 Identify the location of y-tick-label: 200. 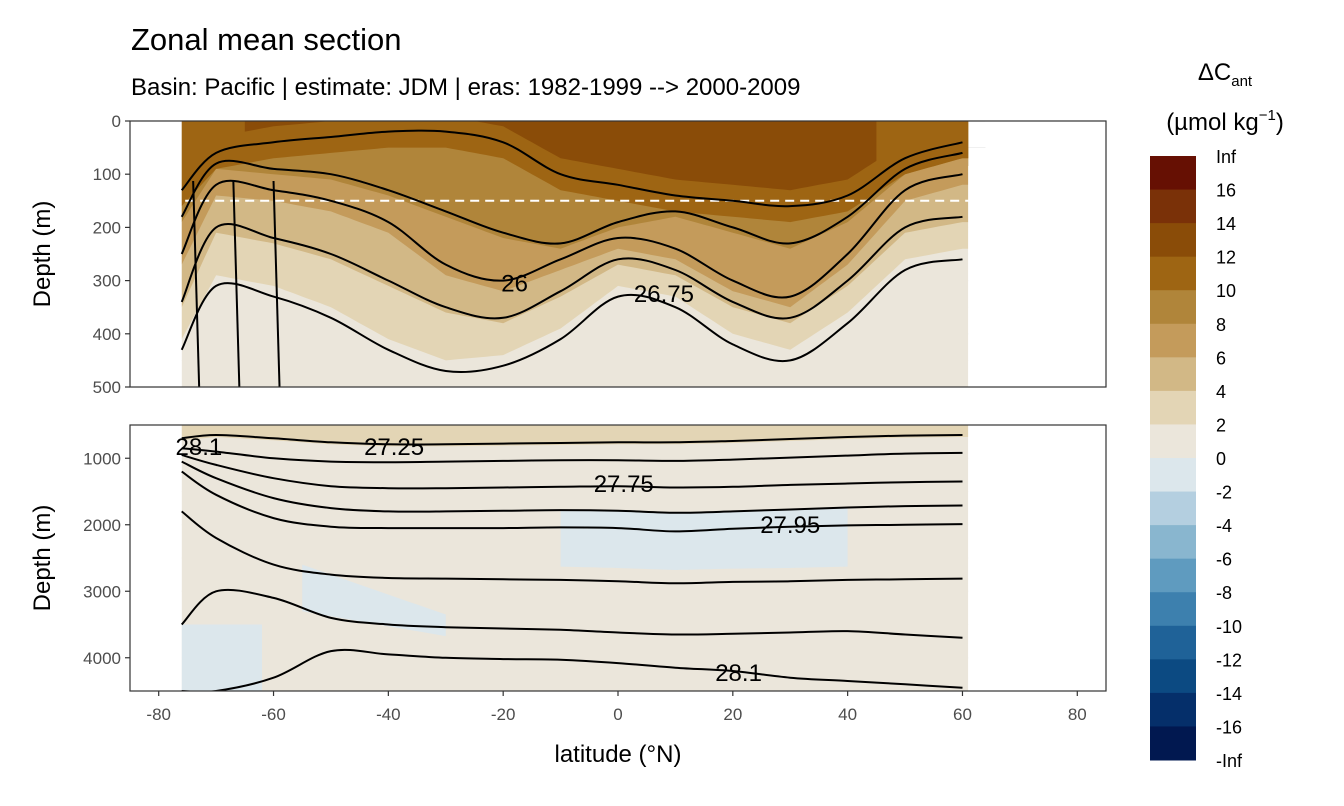
(107, 227).